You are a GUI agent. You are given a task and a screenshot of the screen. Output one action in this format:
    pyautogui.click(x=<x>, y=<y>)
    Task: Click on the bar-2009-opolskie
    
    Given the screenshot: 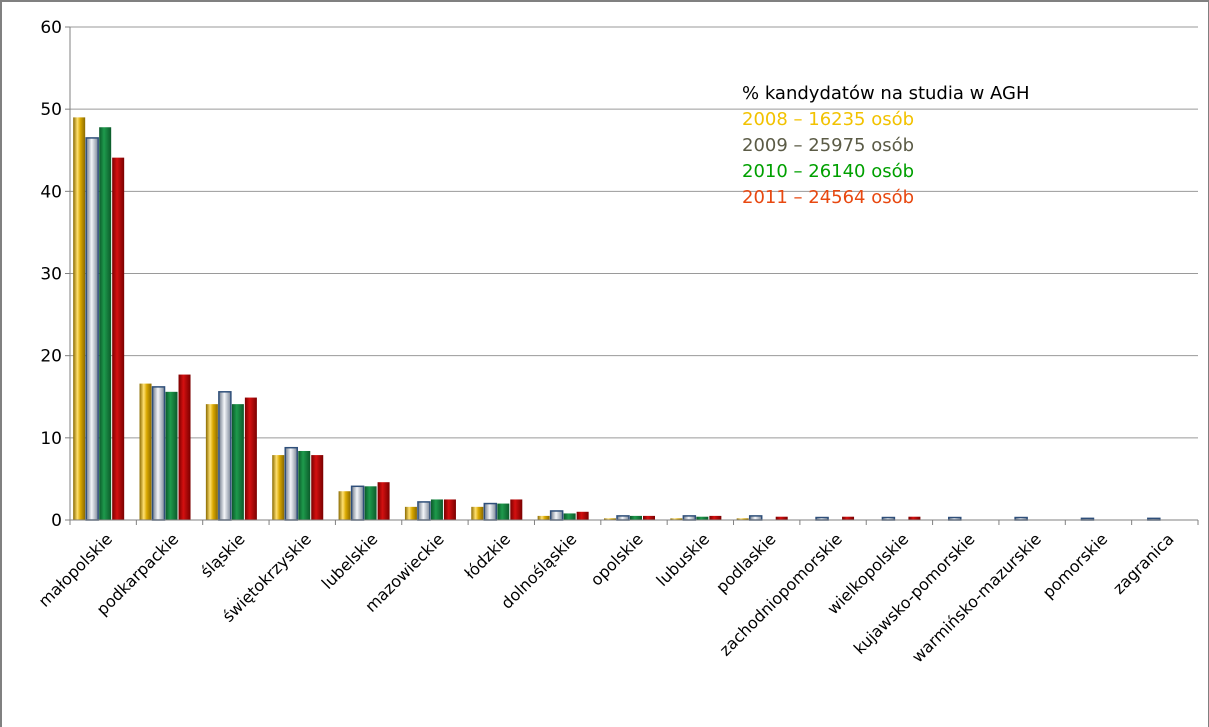 What is the action you would take?
    pyautogui.click(x=623, y=518)
    